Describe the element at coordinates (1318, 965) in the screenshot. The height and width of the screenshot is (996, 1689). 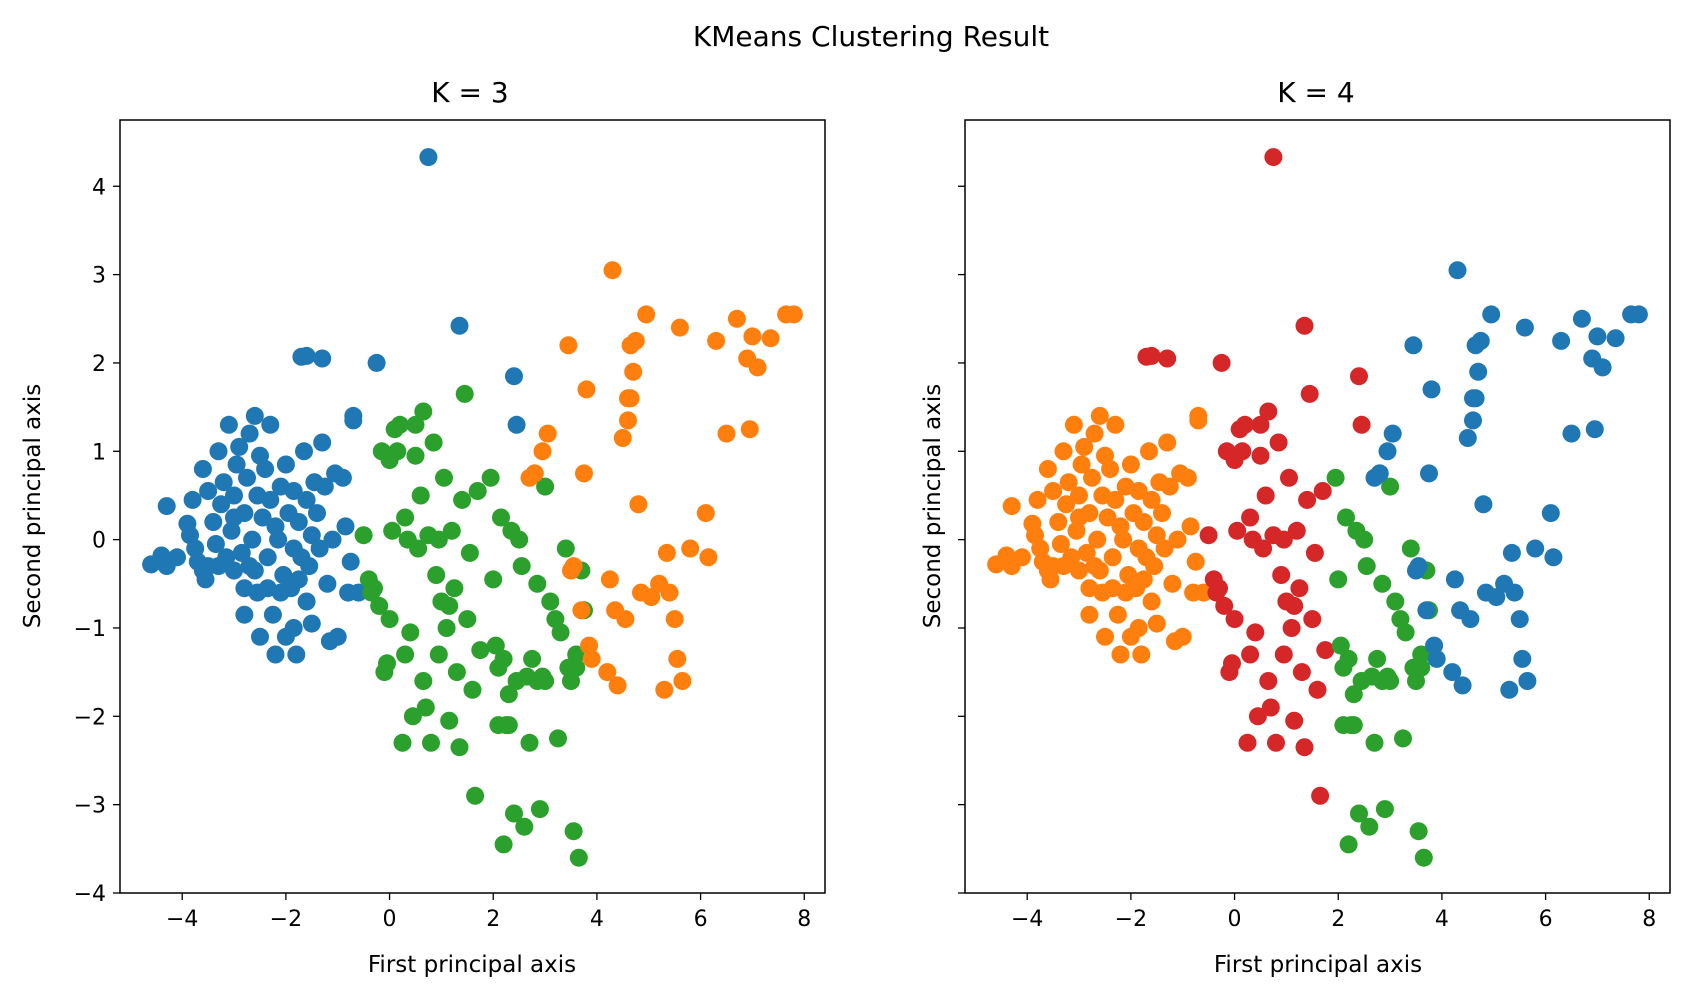
I see `x-axis-label-k4: First principal axis` at that location.